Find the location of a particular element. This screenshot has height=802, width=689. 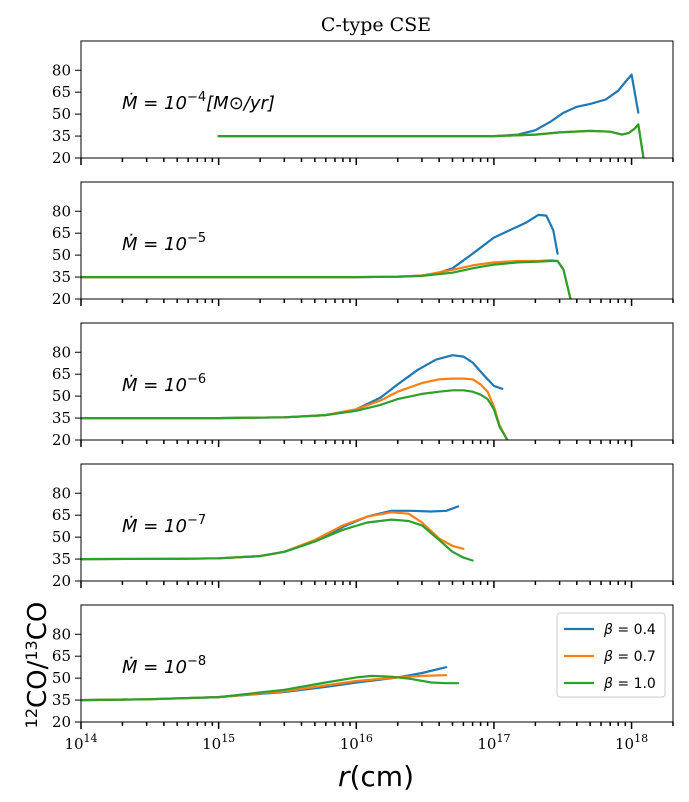

mass-loss-exponent: −6 is located at coordinates (196, 379).